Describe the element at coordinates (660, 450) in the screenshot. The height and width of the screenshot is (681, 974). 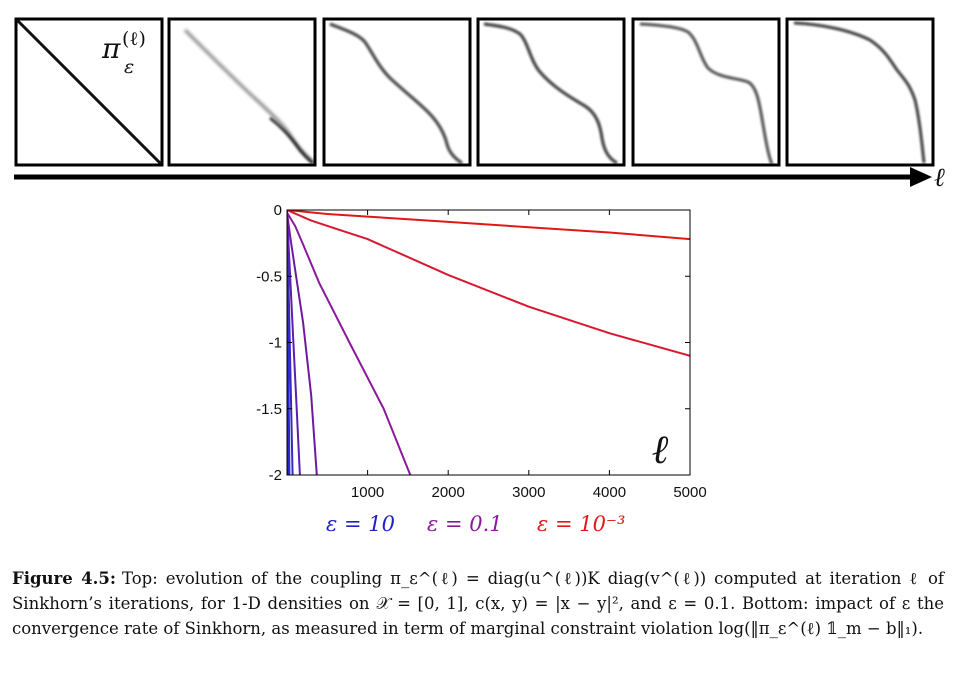
I see `x-axis-label: ℓ` at that location.